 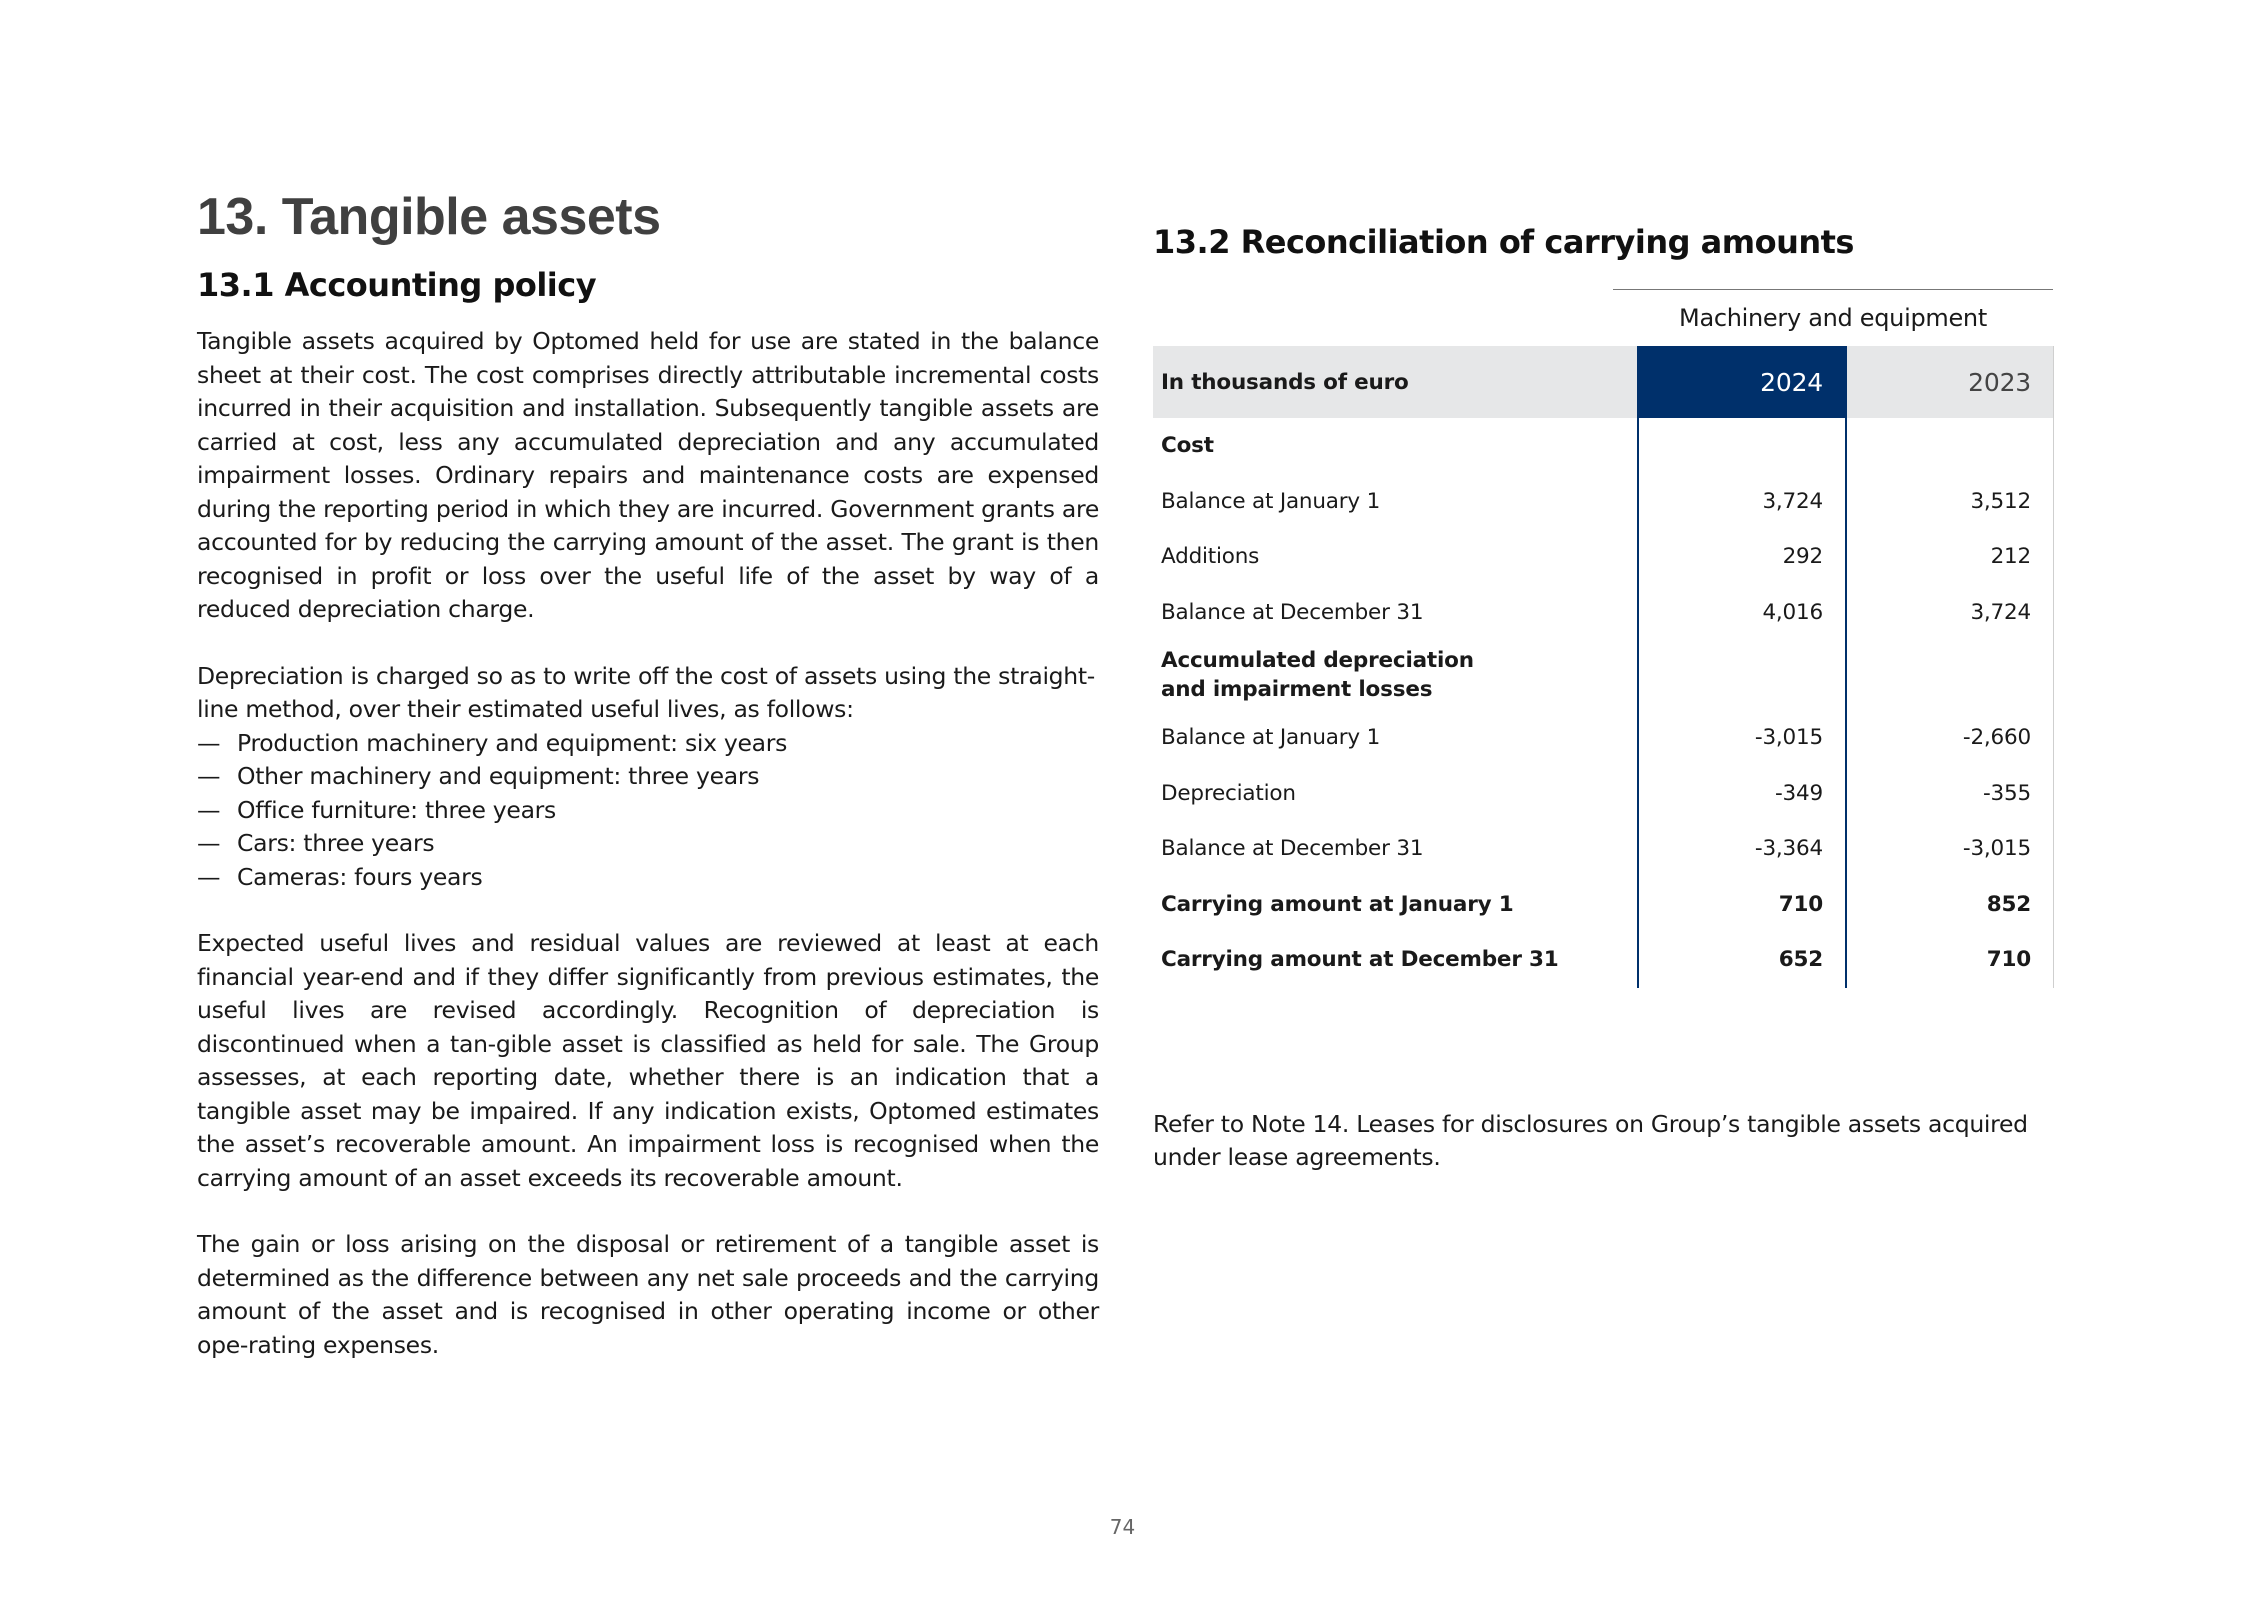 I want to click on row-label: Carrying amount at December 31, so click(x=1360, y=960).